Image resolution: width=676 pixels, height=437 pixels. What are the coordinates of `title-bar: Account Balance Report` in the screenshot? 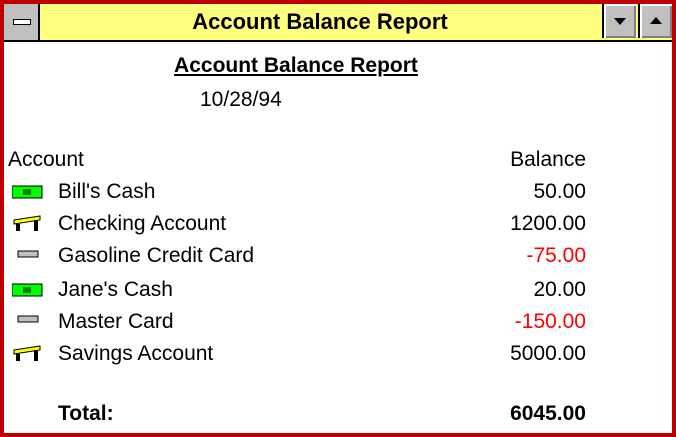 It's located at (338, 23).